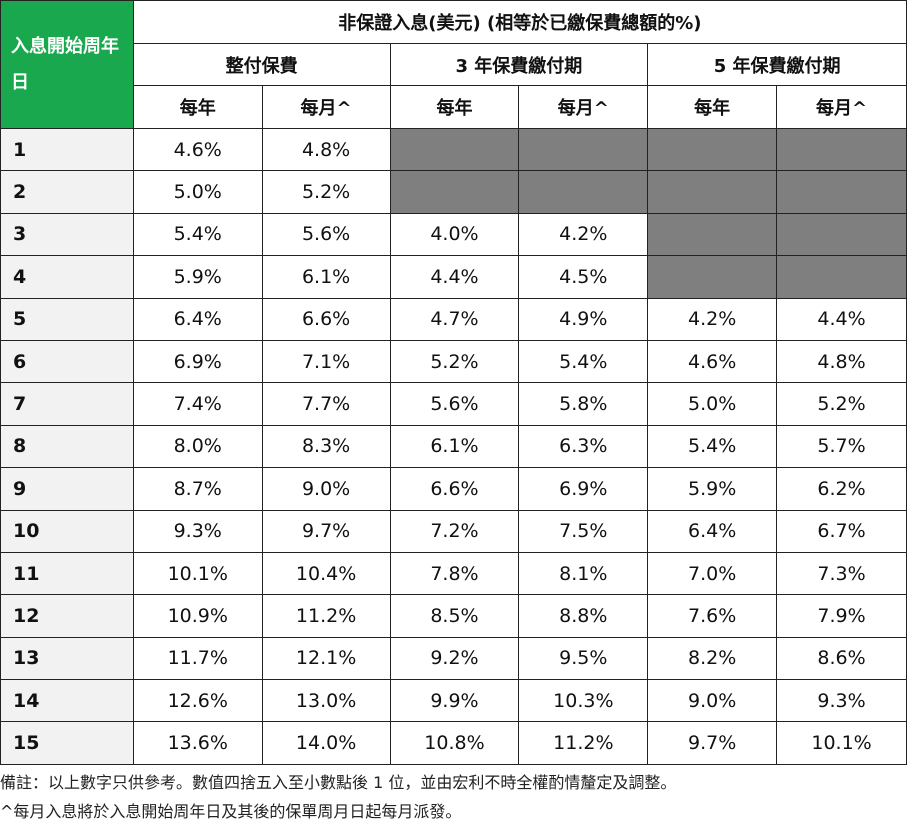 This screenshot has height=826, width=907. I want to click on value-cell: 4.6%, so click(712, 361).